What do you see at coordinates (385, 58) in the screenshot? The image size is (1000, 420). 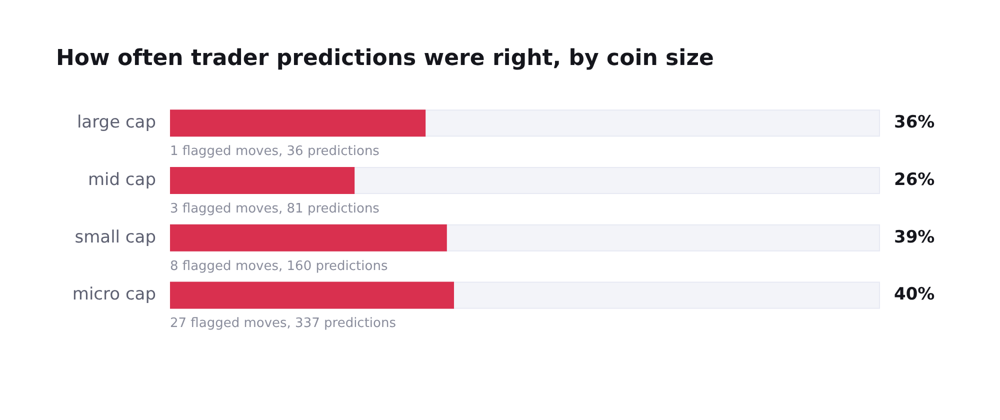 I see `chart-title: How often trader predictions were right, by coin size` at bounding box center [385, 58].